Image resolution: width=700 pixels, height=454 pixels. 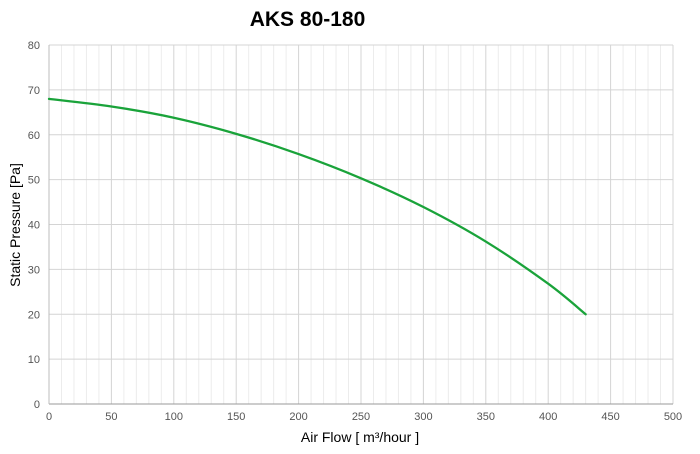 I want to click on x-axis-label: Air Flow [ m³/hour ], so click(x=360, y=437).